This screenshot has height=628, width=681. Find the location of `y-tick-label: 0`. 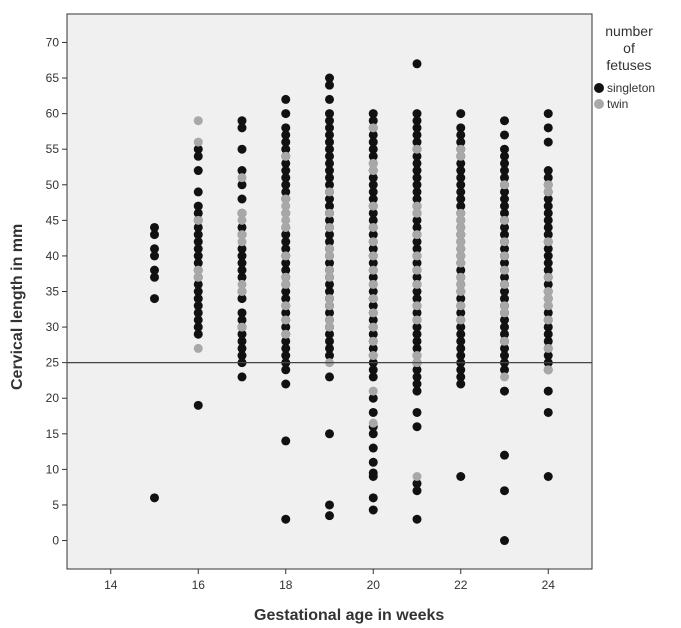

y-tick-label: 0 is located at coordinates (55, 541).